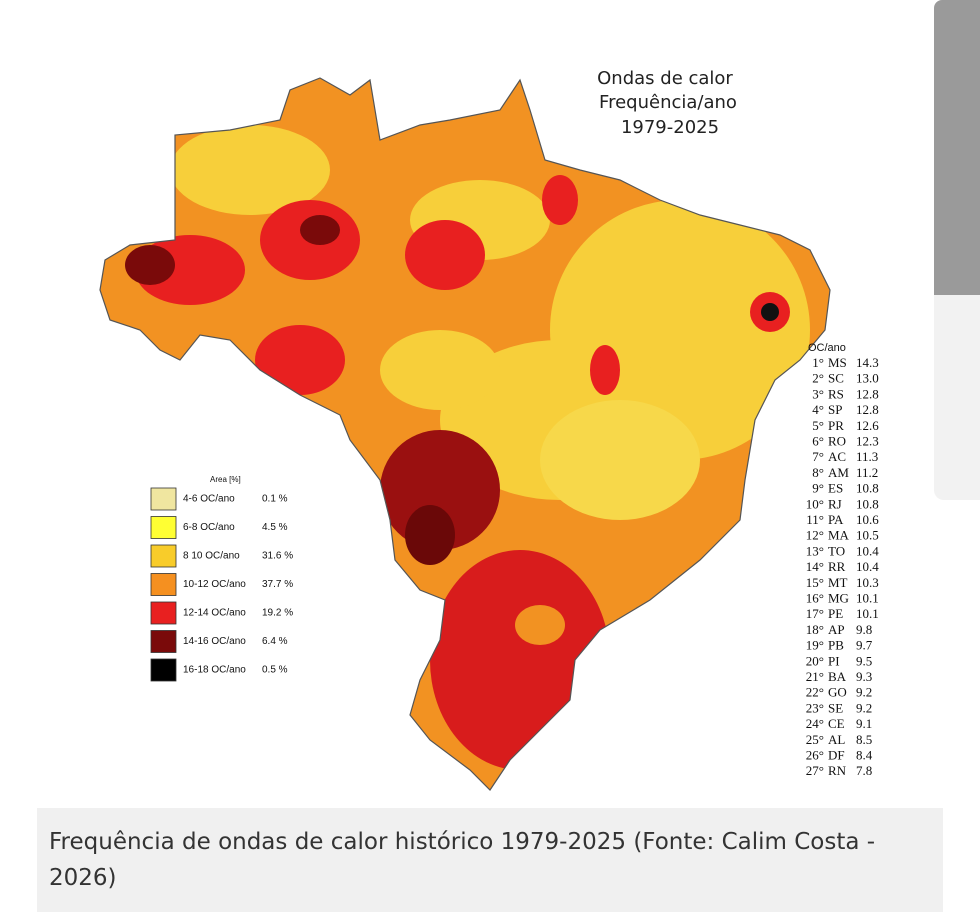  What do you see at coordinates (225, 479) in the screenshot?
I see `legend-title: Area [%]` at bounding box center [225, 479].